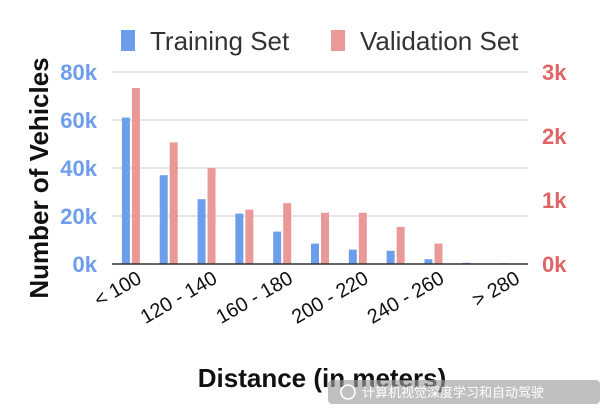 The height and width of the screenshot is (414, 608). Describe the element at coordinates (78, 72) in the screenshot. I see `y-left-tick-label: 80k` at that location.